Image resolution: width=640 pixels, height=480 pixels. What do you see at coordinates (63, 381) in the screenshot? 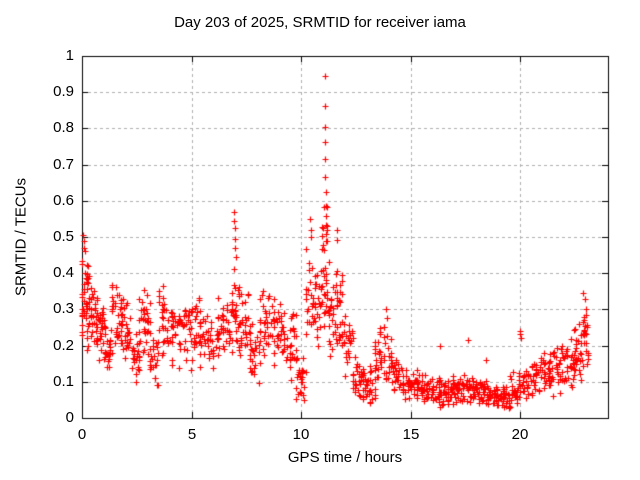
I see `y-tick-label: 0.1` at bounding box center [63, 381].